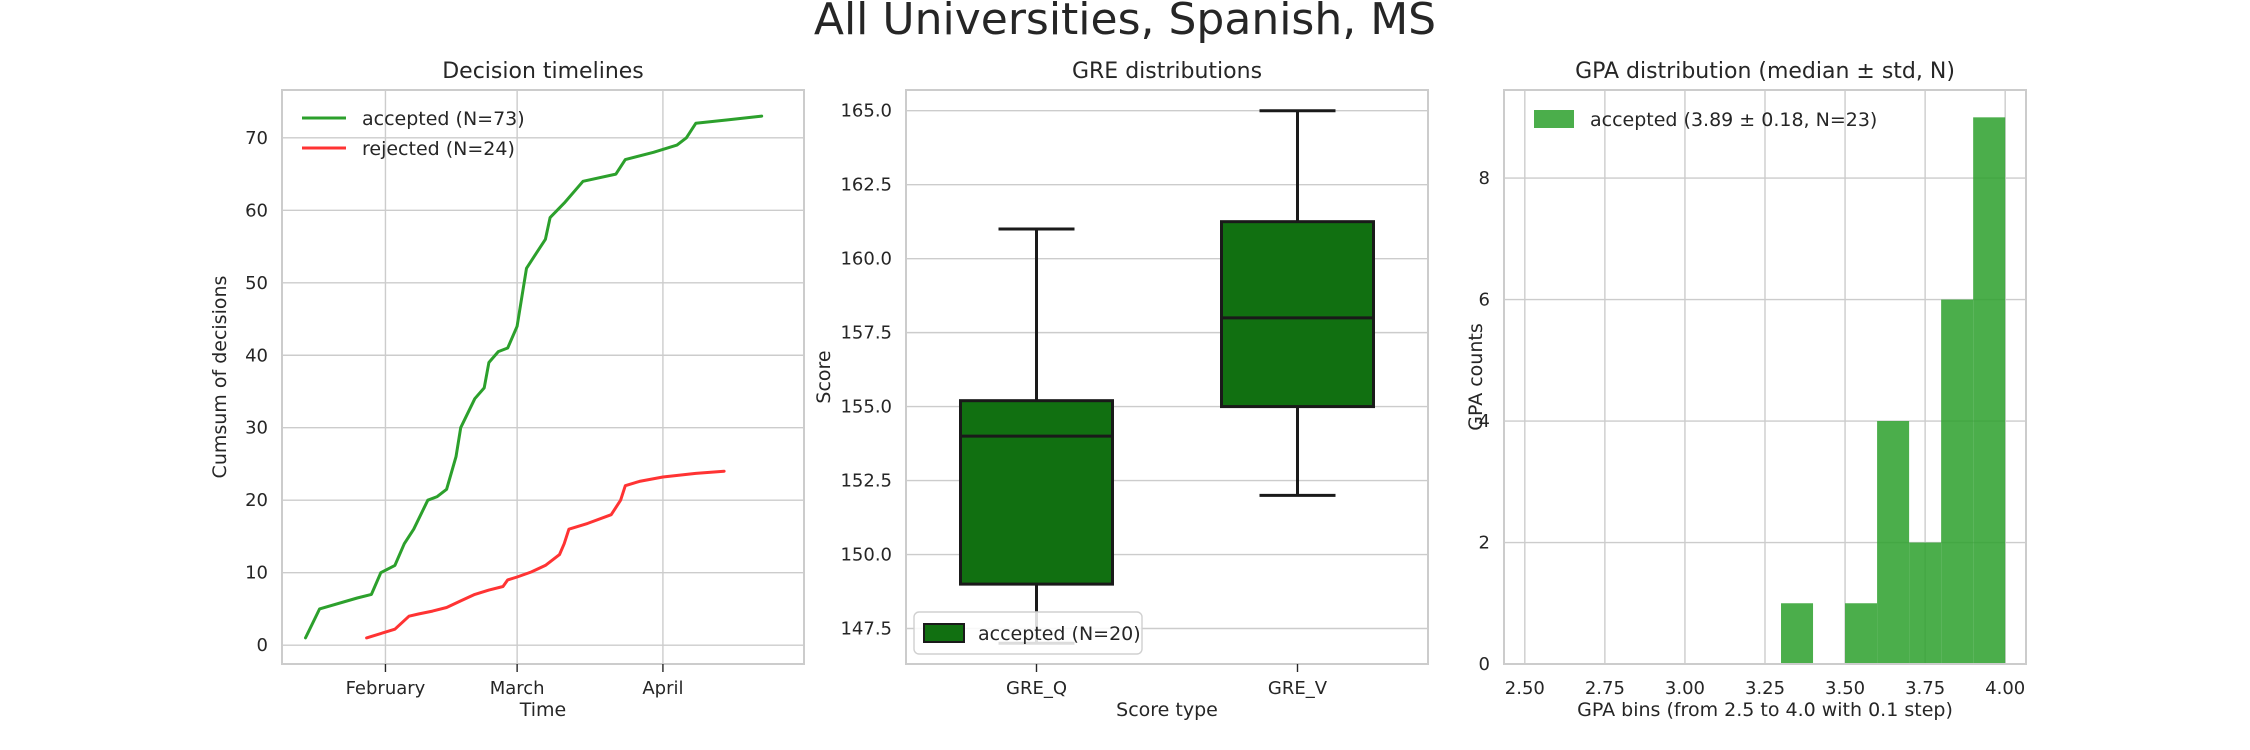 This screenshot has height=750, width=2250. What do you see at coordinates (944, 633) in the screenshot?
I see `gre-legend-swatch` at bounding box center [944, 633].